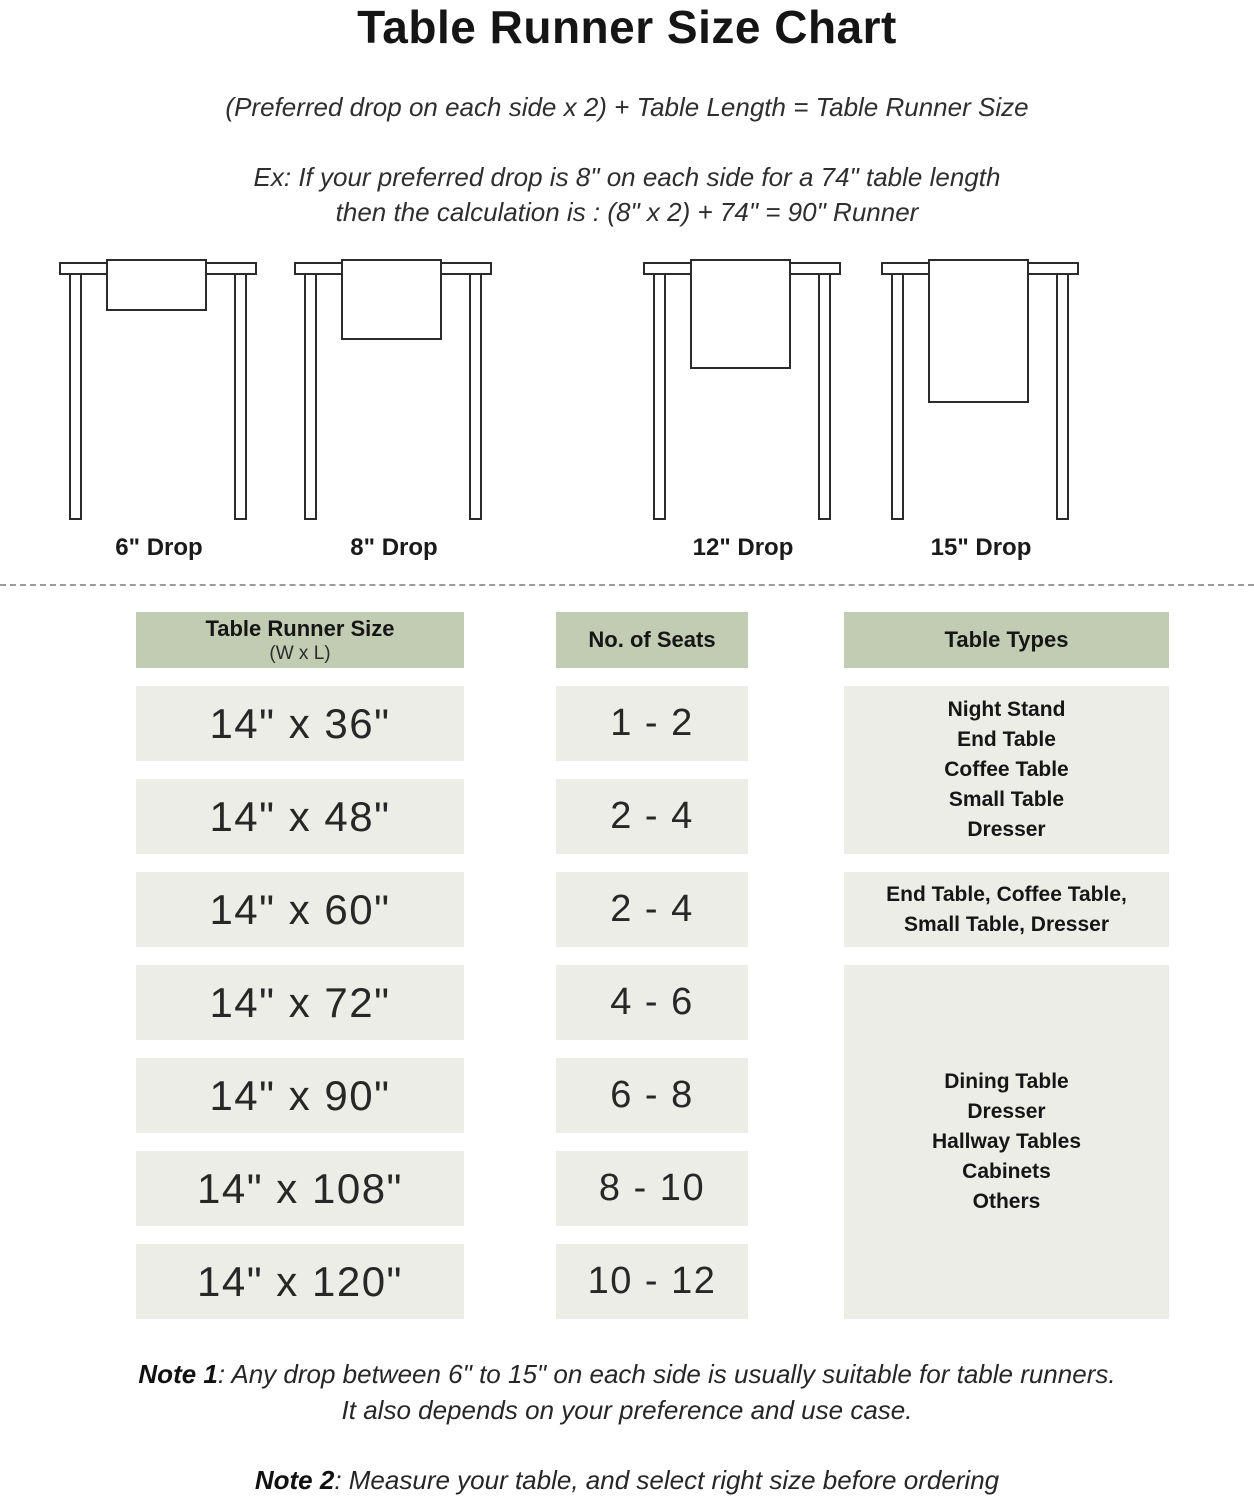 This screenshot has width=1254, height=1500. I want to click on seats-cell: 10 - 12, so click(652, 1281).